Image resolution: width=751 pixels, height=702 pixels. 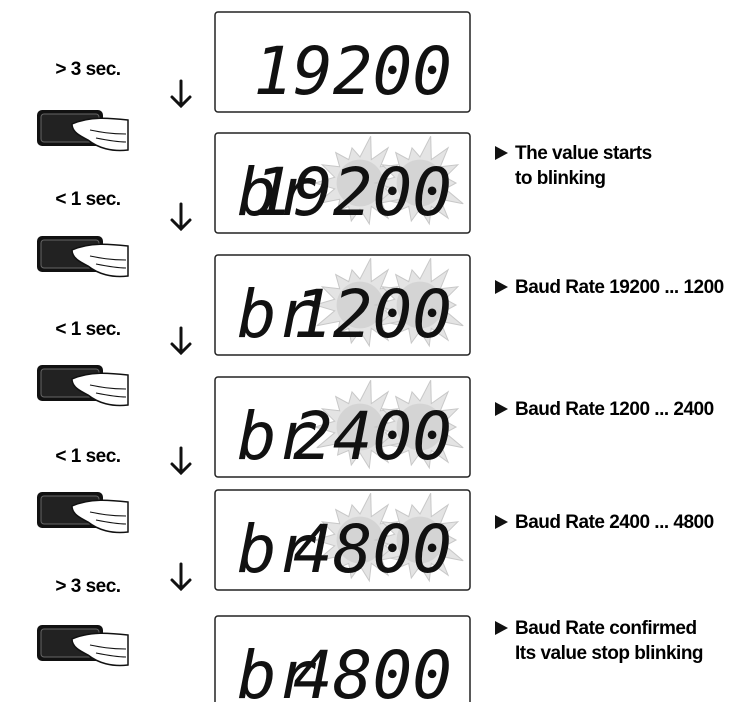 What do you see at coordinates (614, 522) in the screenshot?
I see `note-text: Baud Rate 2400 ... 4800` at bounding box center [614, 522].